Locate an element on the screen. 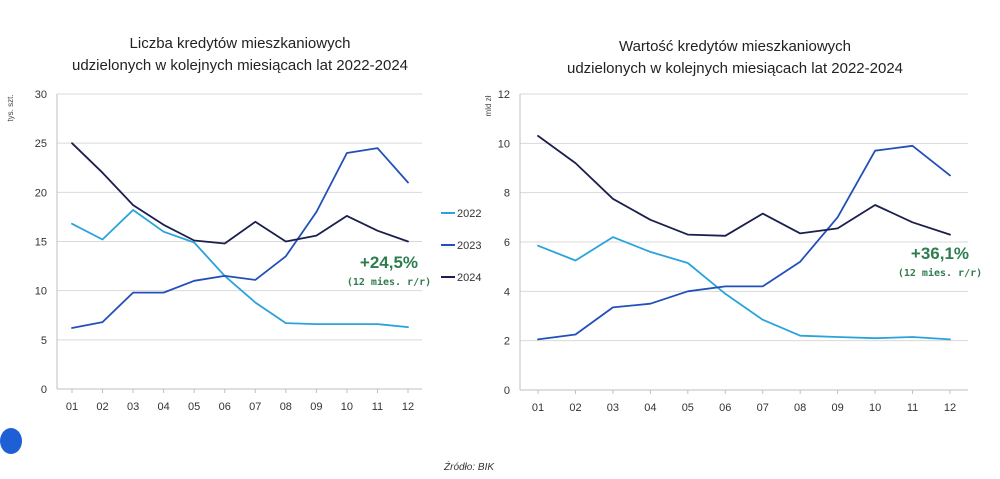 The image size is (1000, 479). chart-value-ytick-label: 10 is located at coordinates (504, 144).